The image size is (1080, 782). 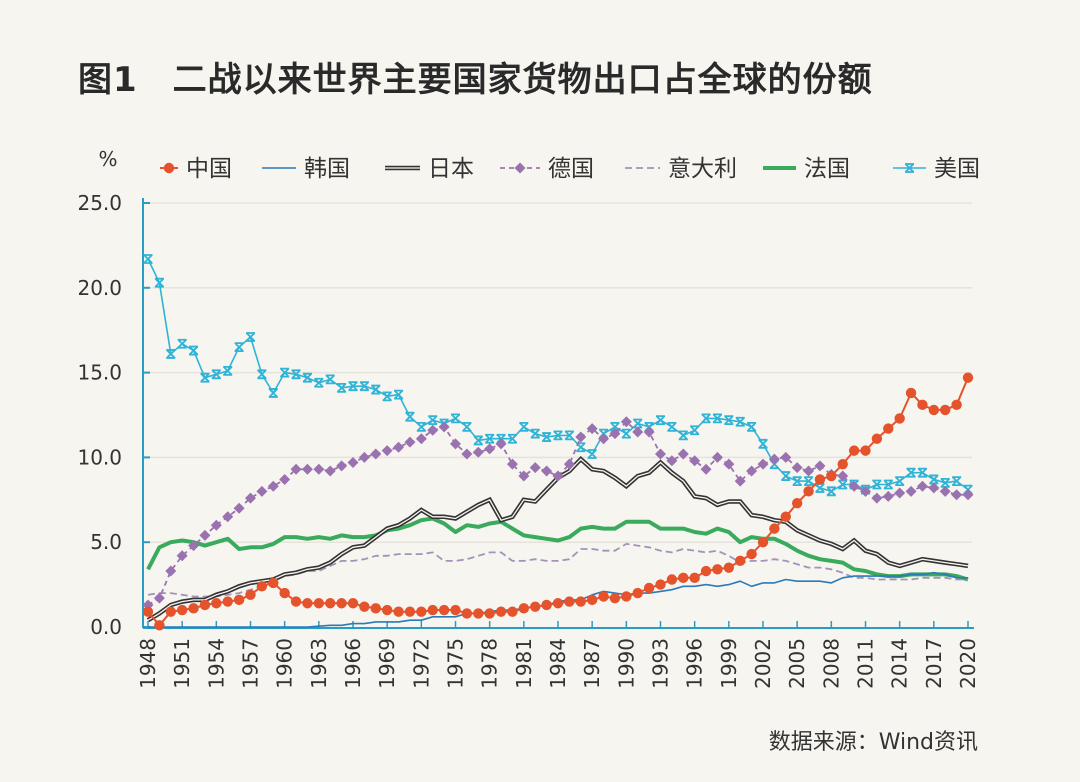 I want to click on legend-item-italy: 意大利, so click(x=681, y=169).